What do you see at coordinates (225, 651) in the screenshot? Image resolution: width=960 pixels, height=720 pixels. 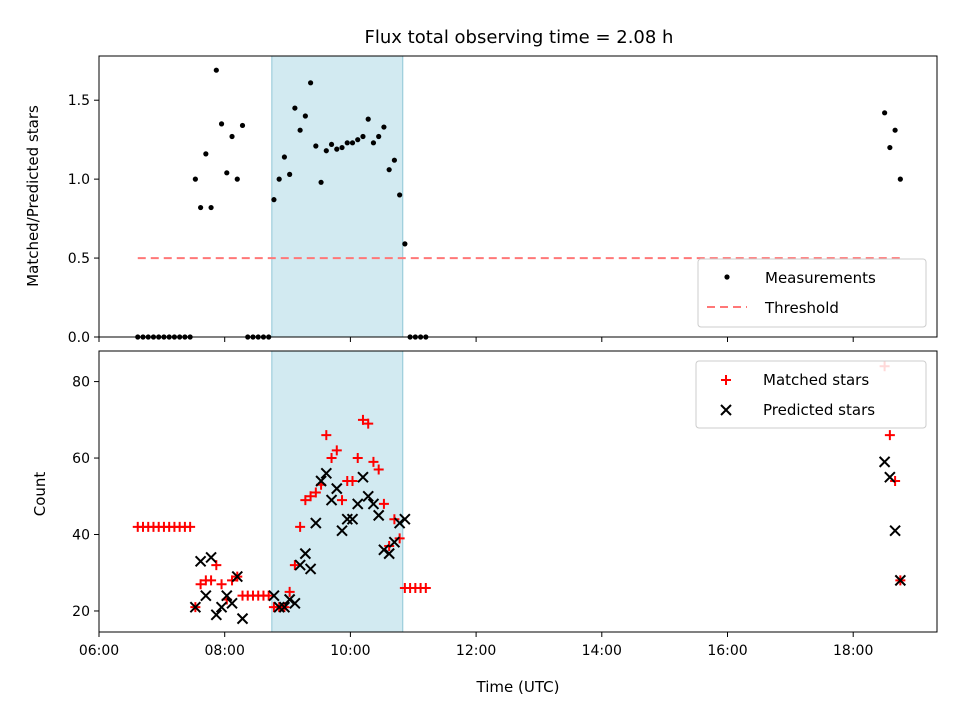 I see `x-tick-label: 08:00` at bounding box center [225, 651].